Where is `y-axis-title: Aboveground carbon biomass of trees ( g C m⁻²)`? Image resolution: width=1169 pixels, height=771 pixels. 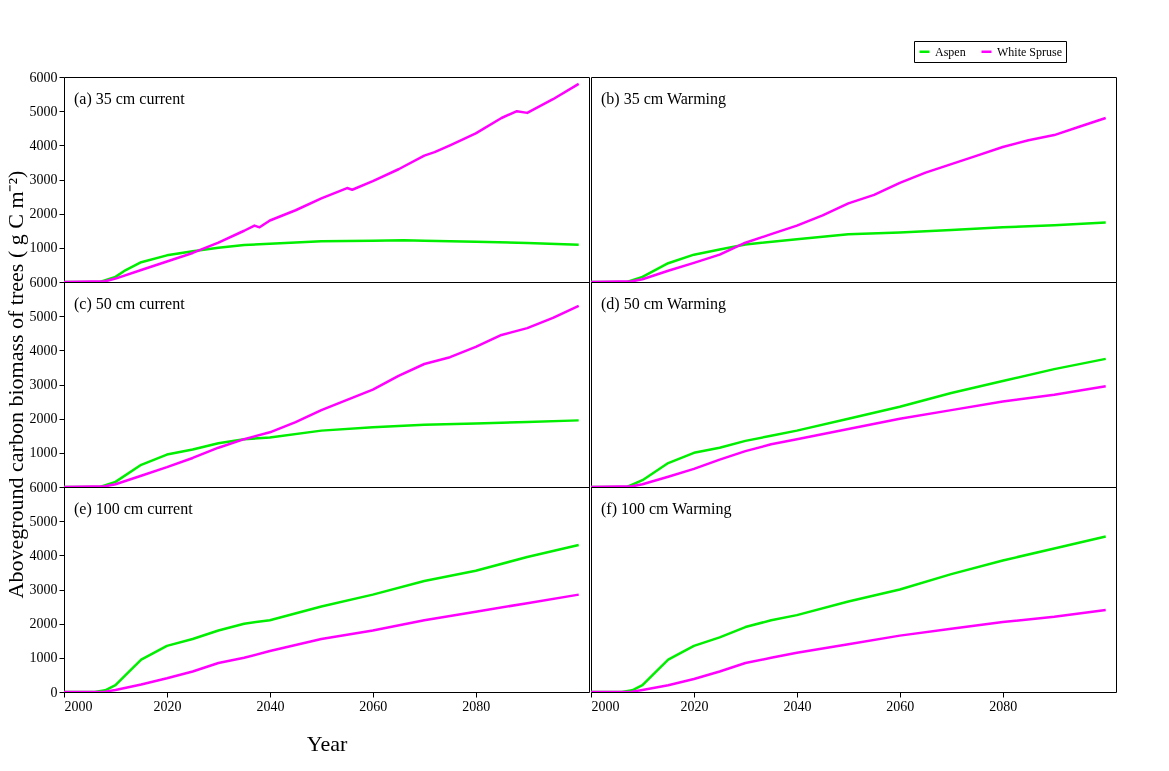 y-axis-title: Aboveground carbon biomass of trees ( g C m⁻²) is located at coordinates (15, 384).